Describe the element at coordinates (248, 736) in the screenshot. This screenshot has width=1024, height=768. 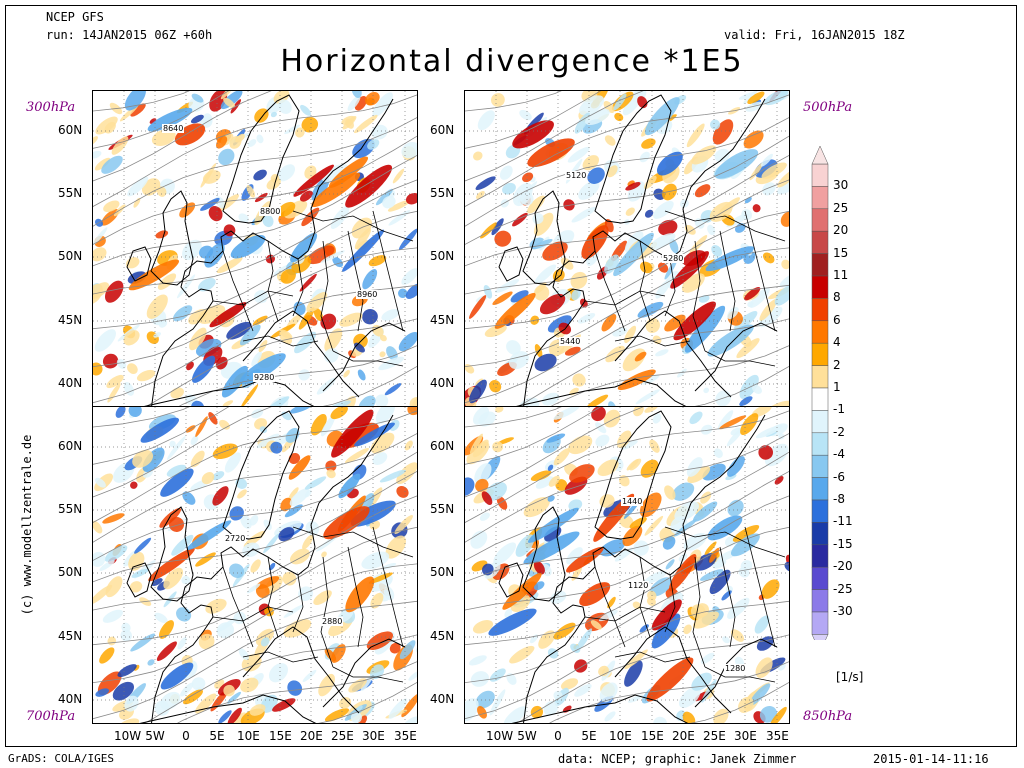
I see `lon-label: 10E` at that location.